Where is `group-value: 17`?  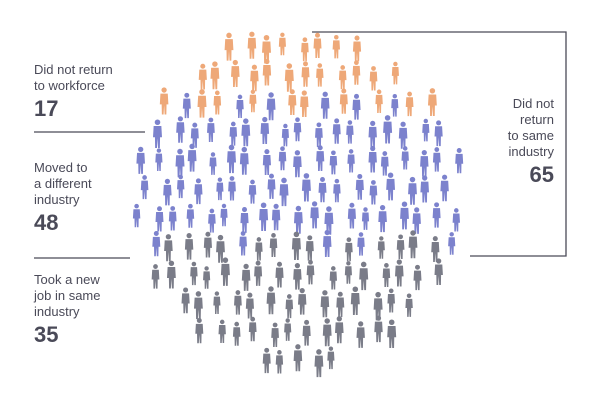
group-value: 17 is located at coordinates (46, 108).